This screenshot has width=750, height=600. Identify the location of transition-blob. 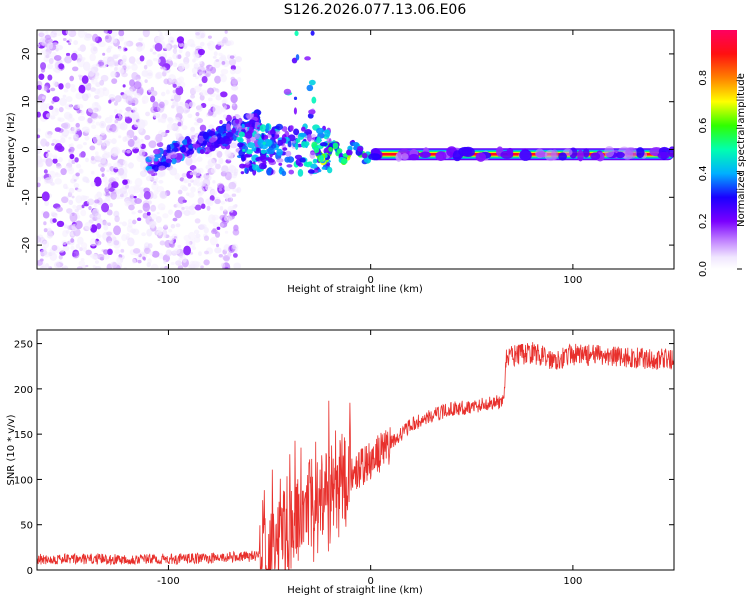
(330, 149).